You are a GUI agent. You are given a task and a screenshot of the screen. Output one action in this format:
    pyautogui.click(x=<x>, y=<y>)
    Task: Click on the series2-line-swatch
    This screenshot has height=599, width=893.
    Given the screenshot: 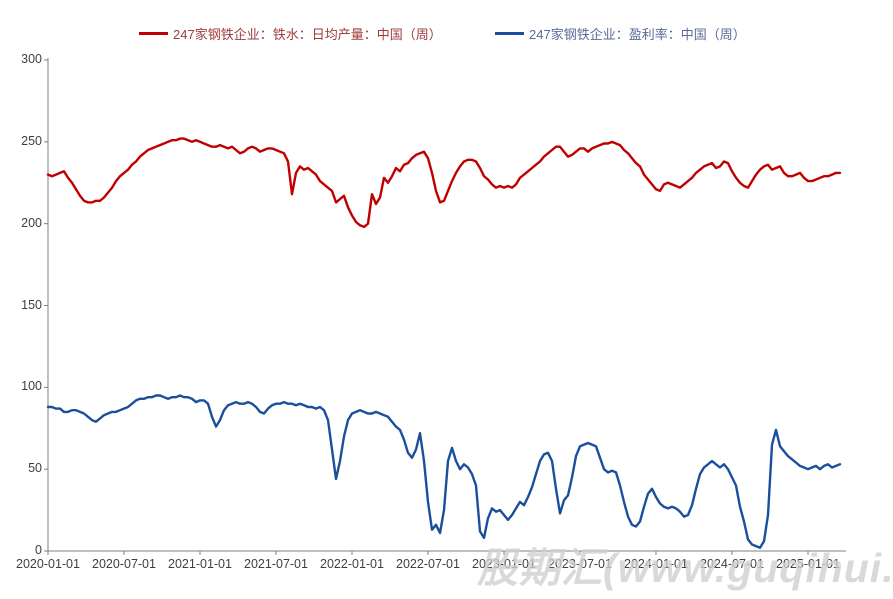 What is the action you would take?
    pyautogui.click(x=509, y=33)
    